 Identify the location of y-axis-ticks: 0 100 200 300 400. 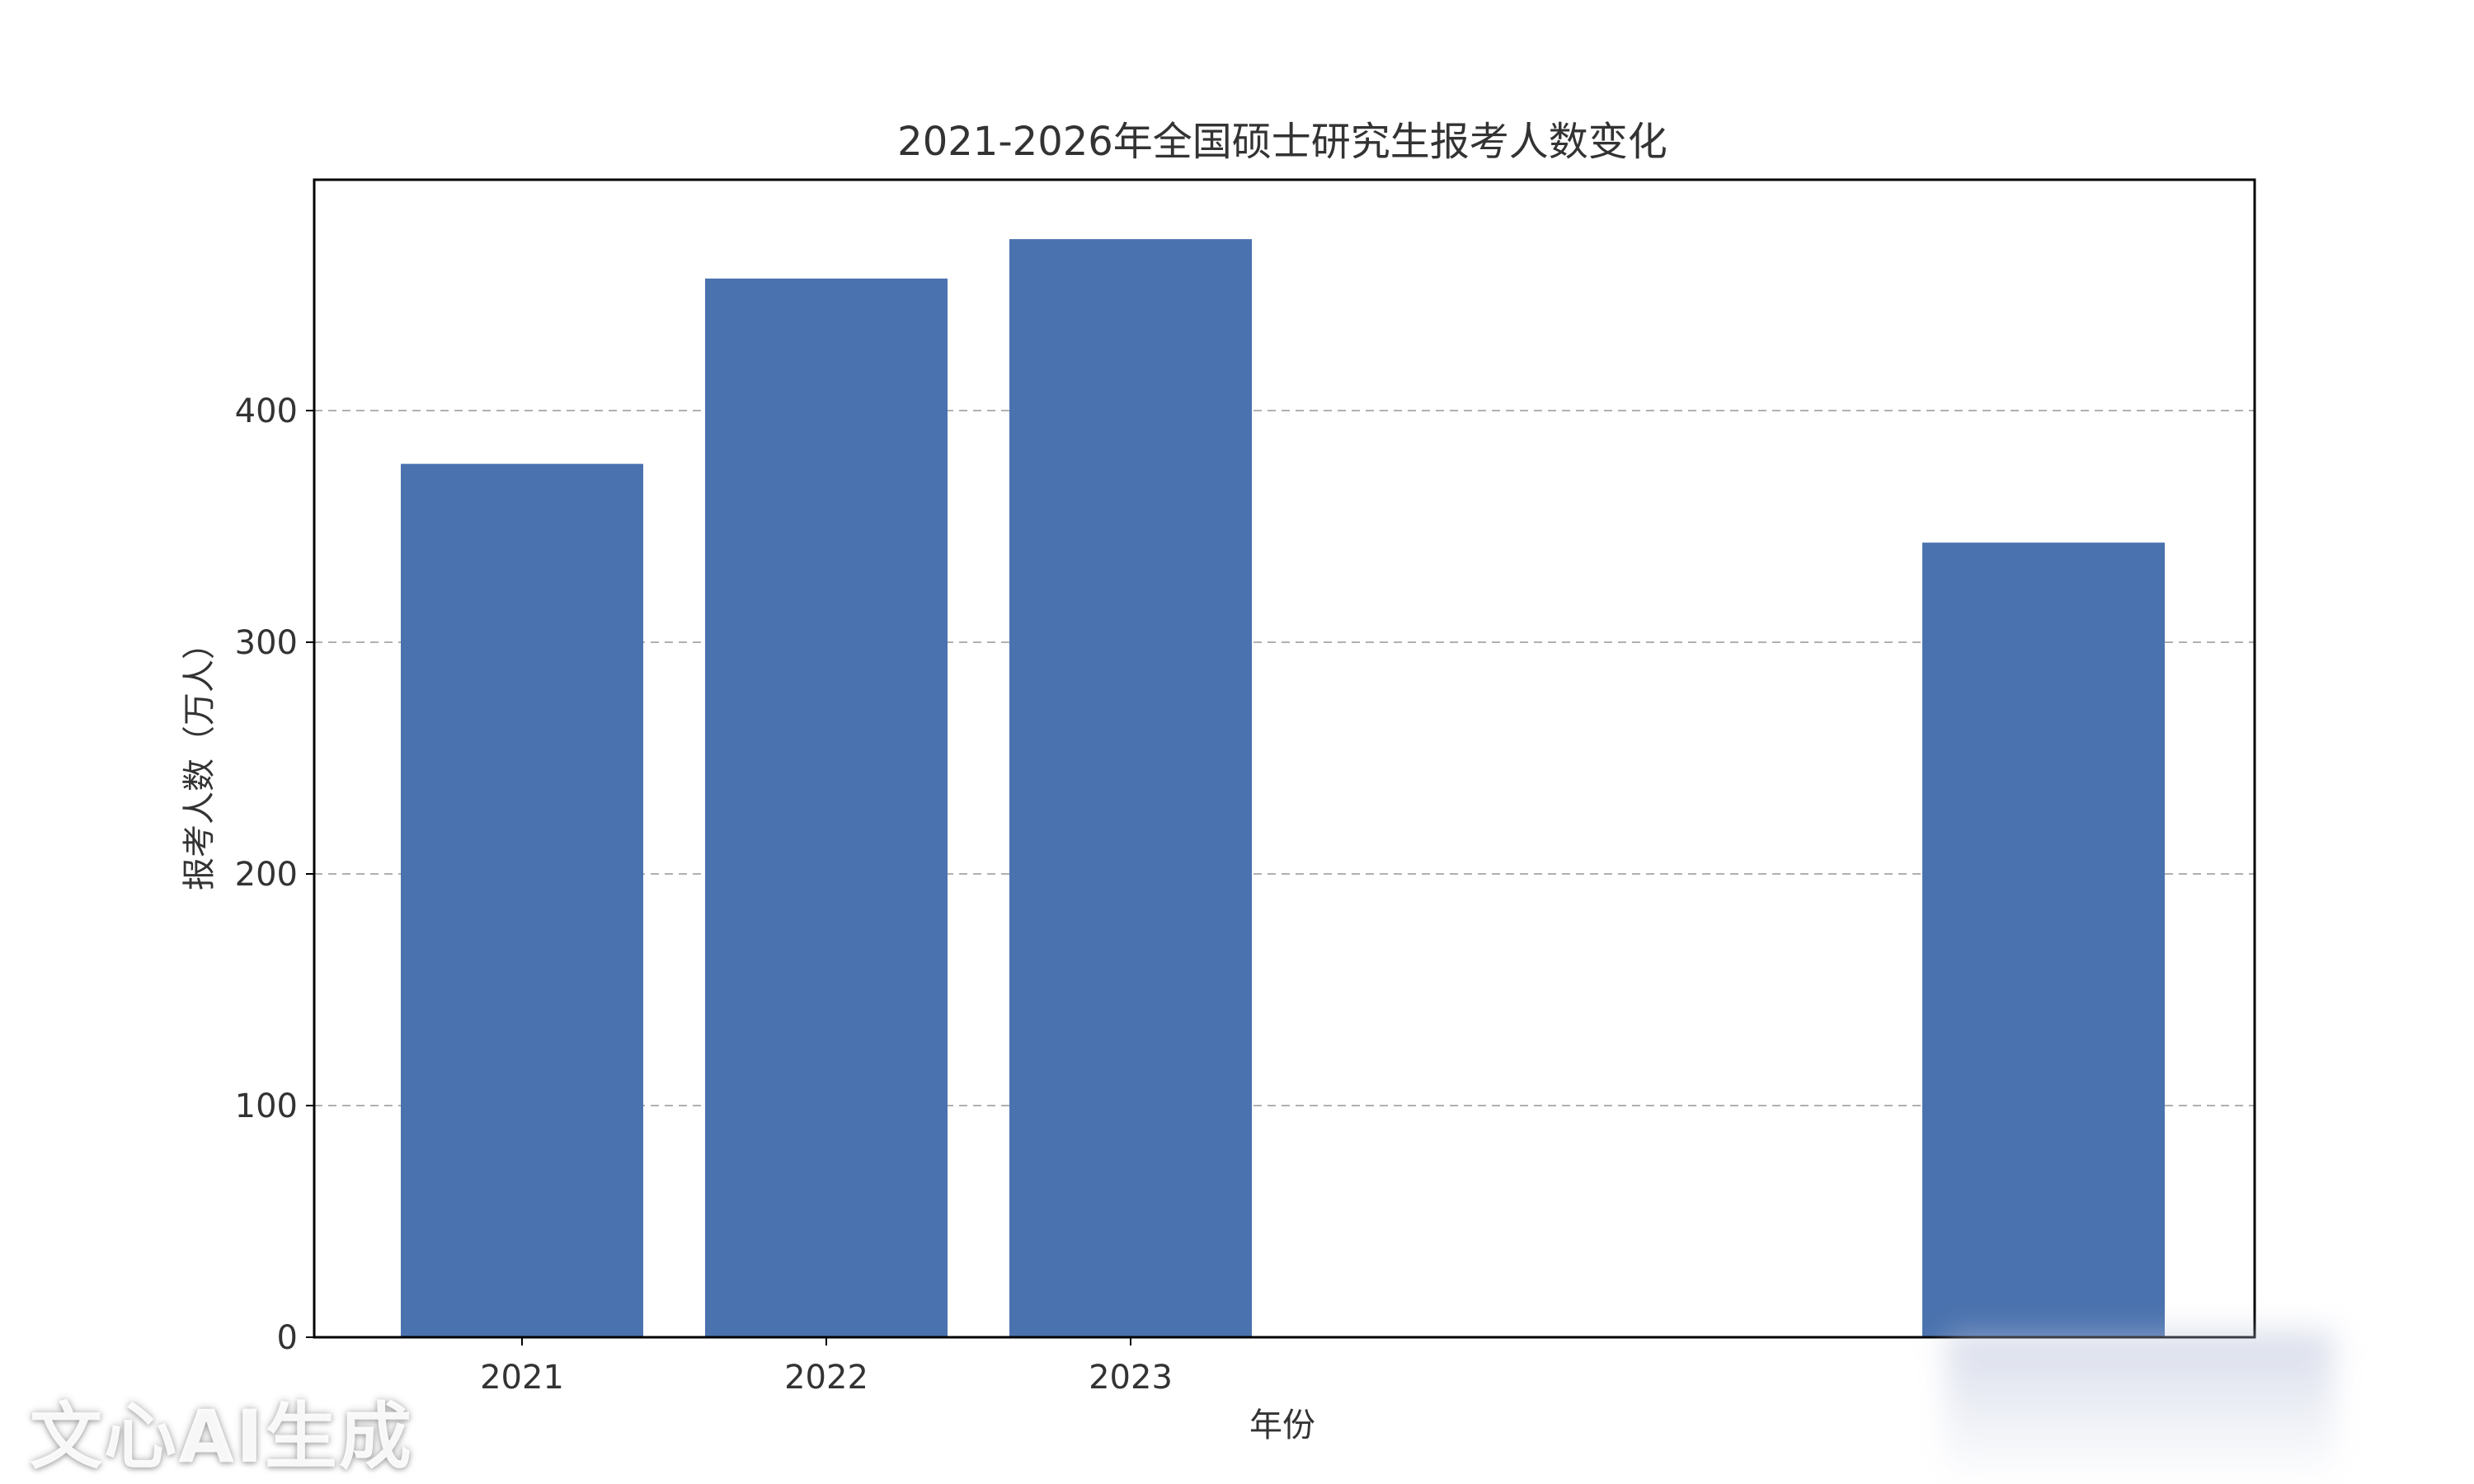
(274, 874).